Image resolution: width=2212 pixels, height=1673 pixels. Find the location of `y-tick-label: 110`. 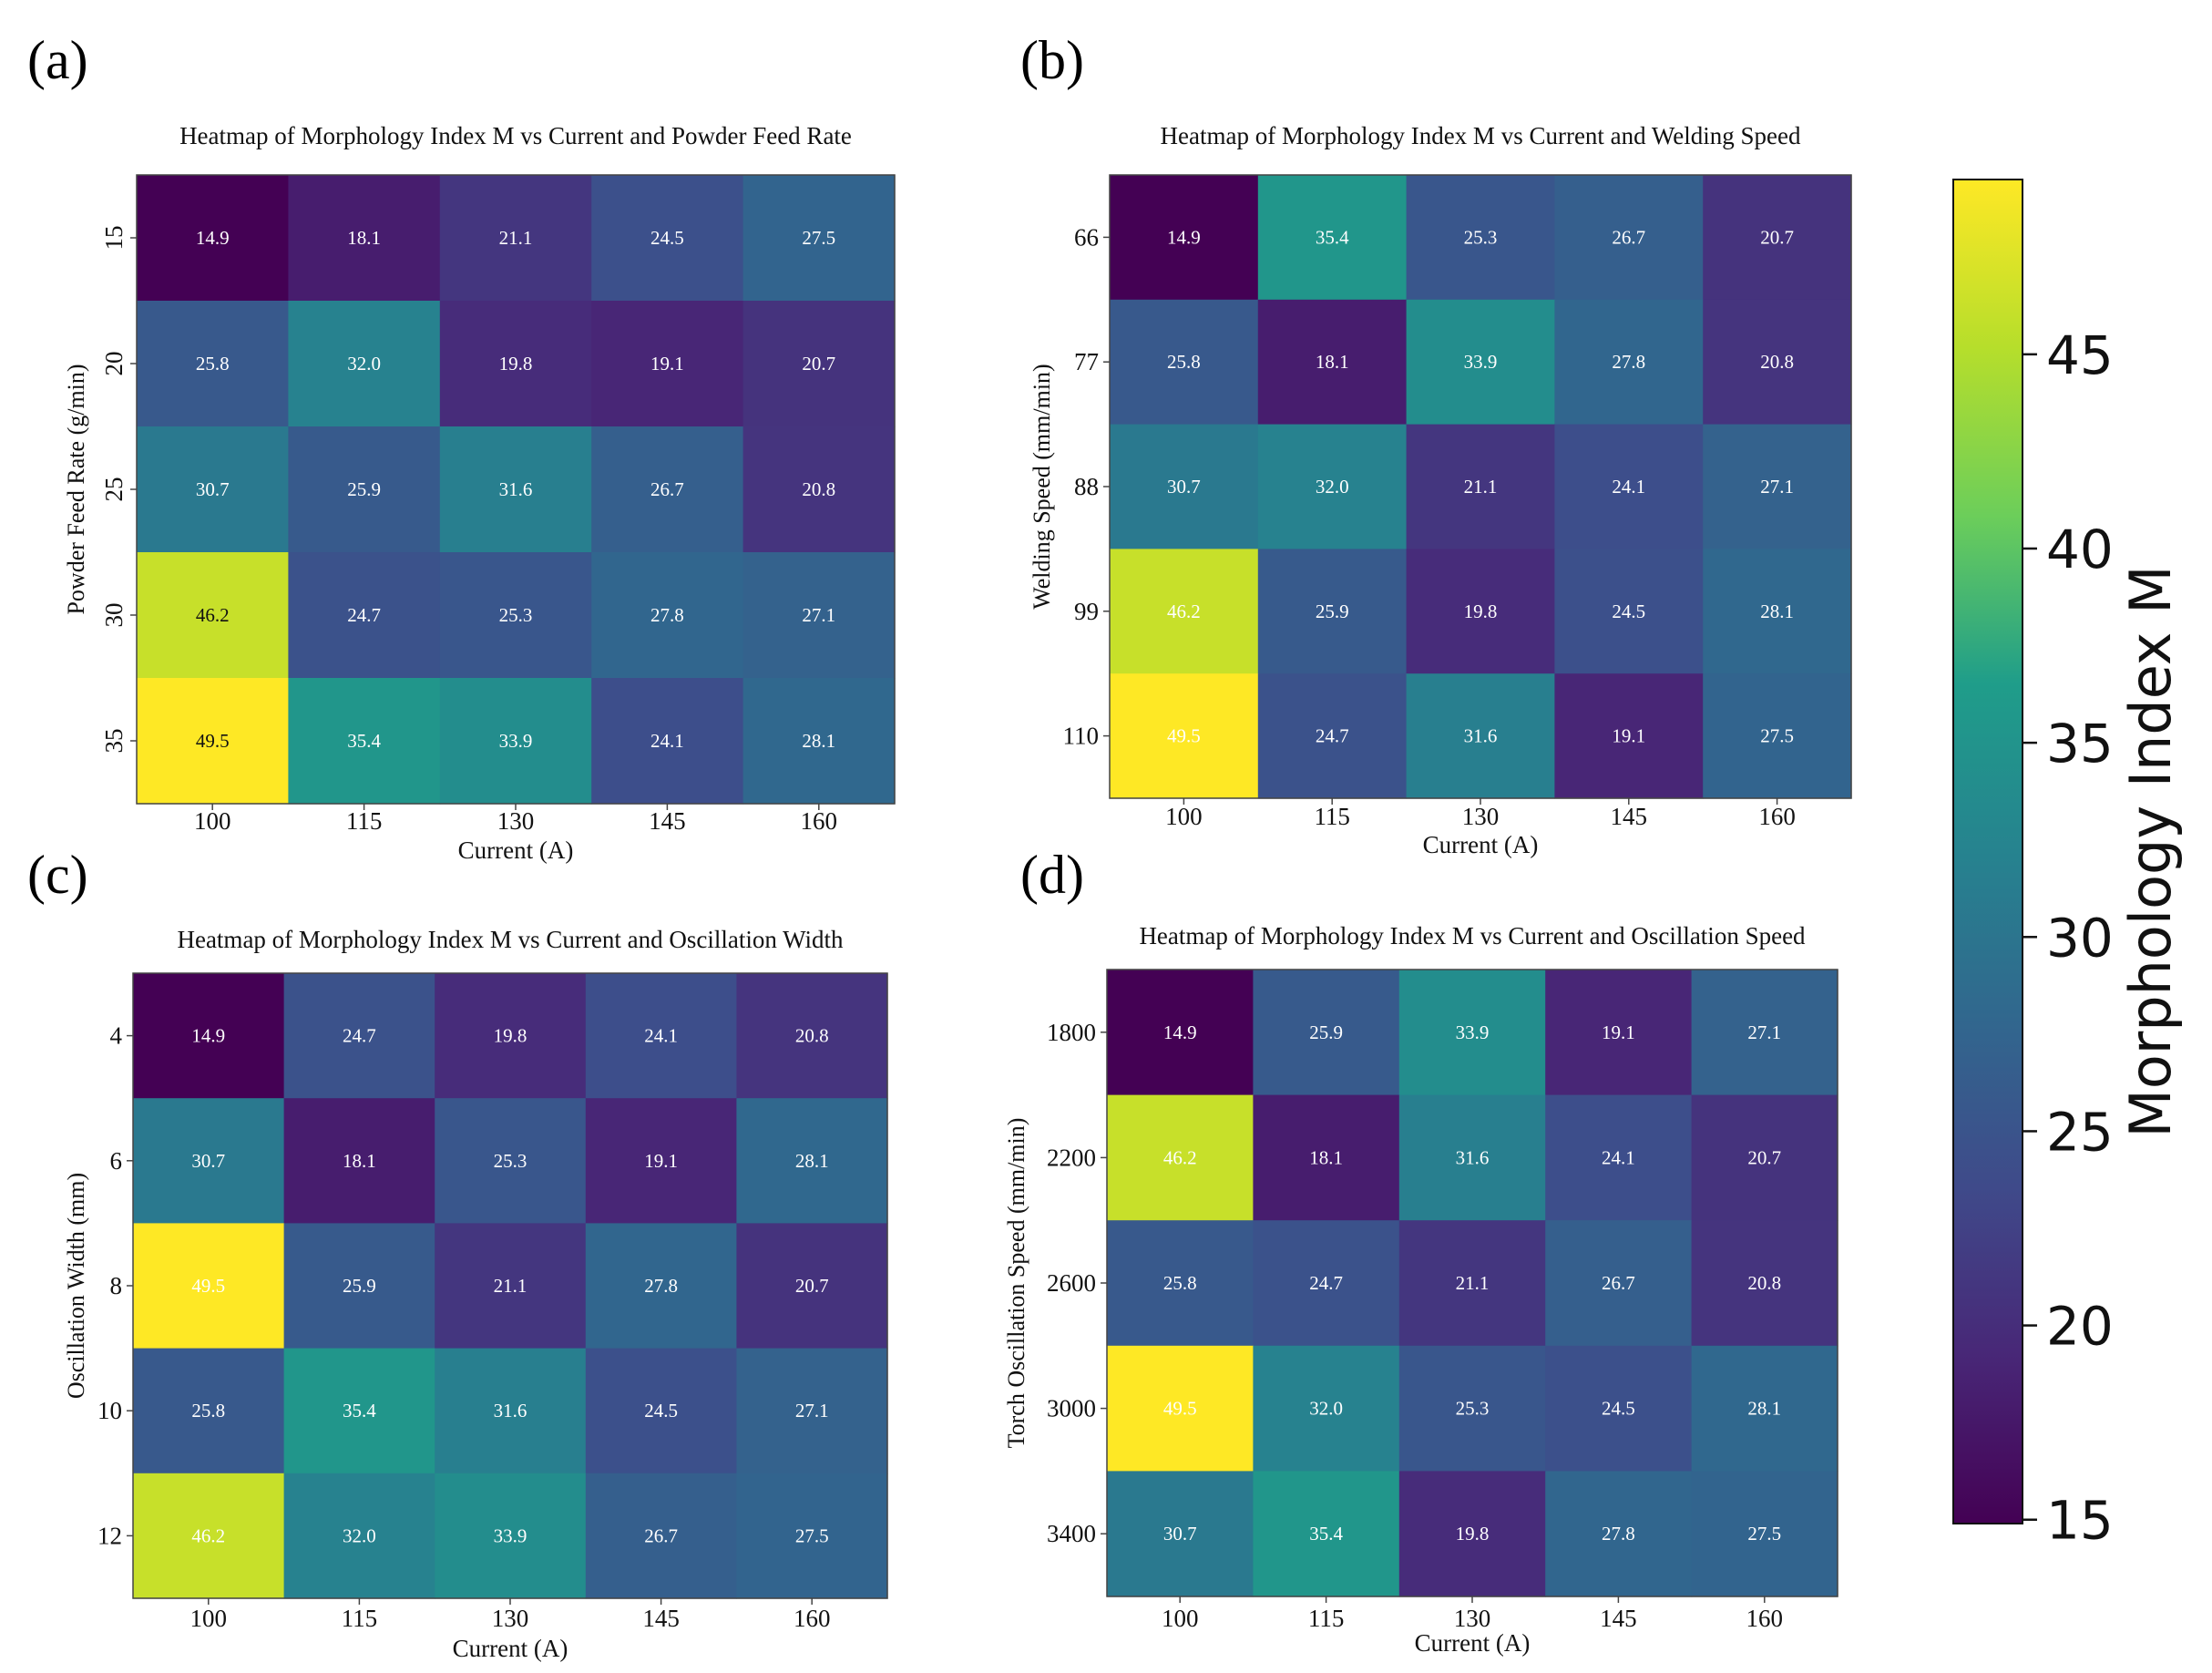

y-tick-label: 110 is located at coordinates (1081, 736).